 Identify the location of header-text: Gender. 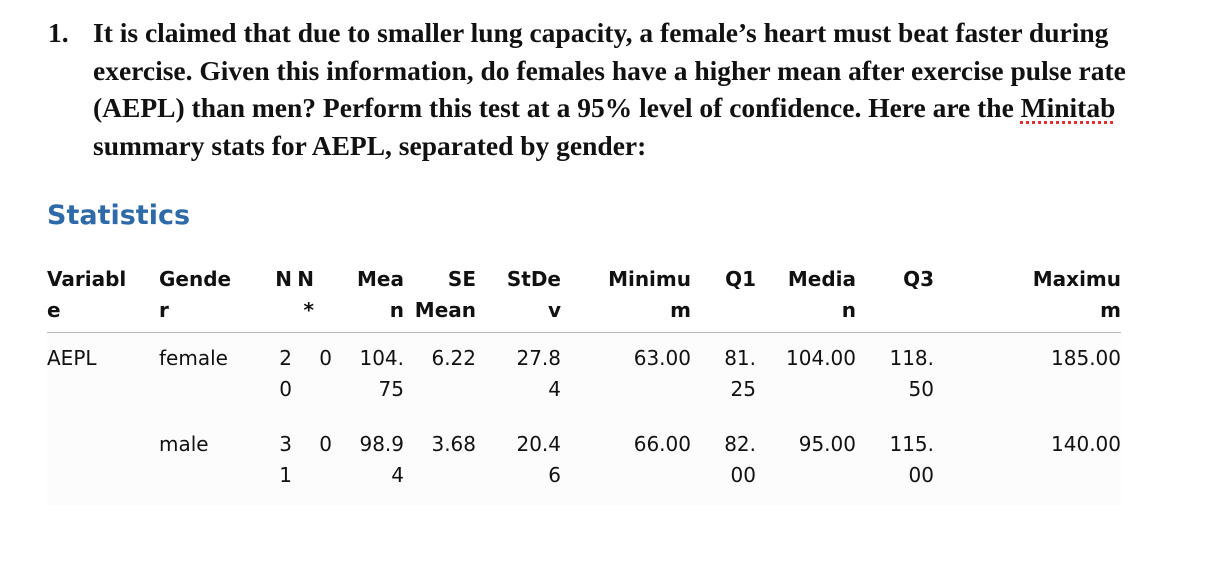
(195, 294).